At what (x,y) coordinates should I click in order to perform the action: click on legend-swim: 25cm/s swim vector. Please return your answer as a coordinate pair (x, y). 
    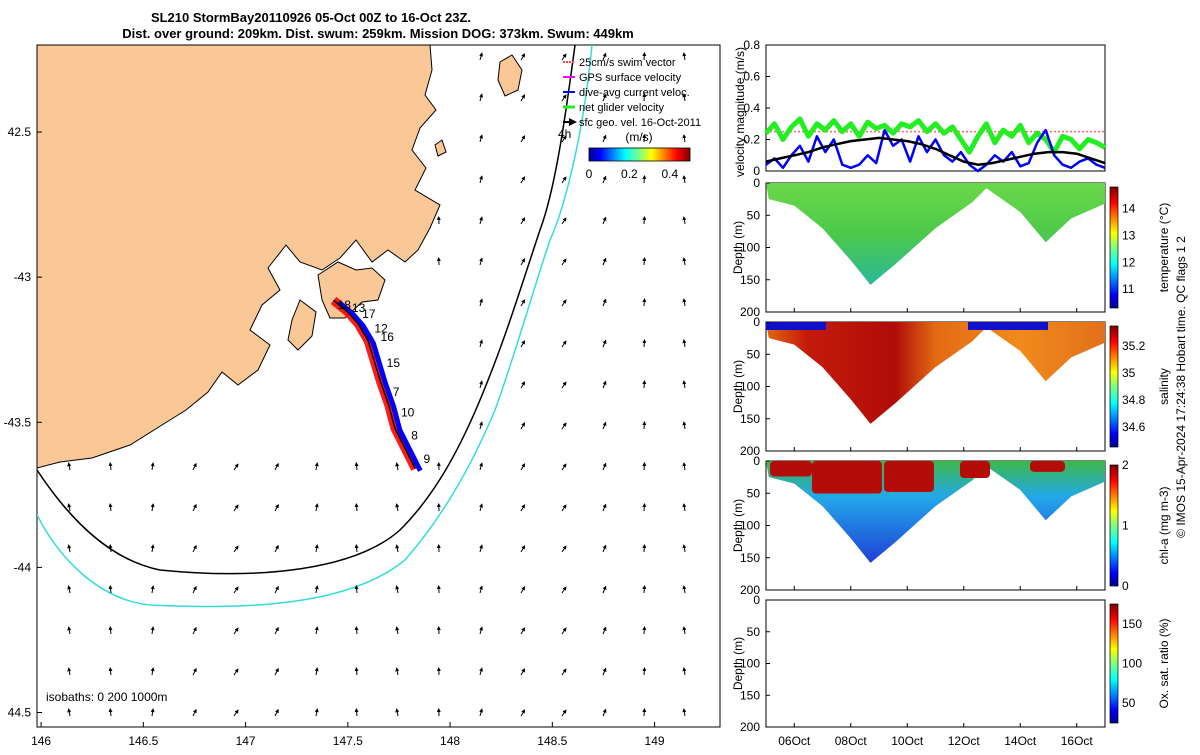
    Looking at the image, I should click on (627, 63).